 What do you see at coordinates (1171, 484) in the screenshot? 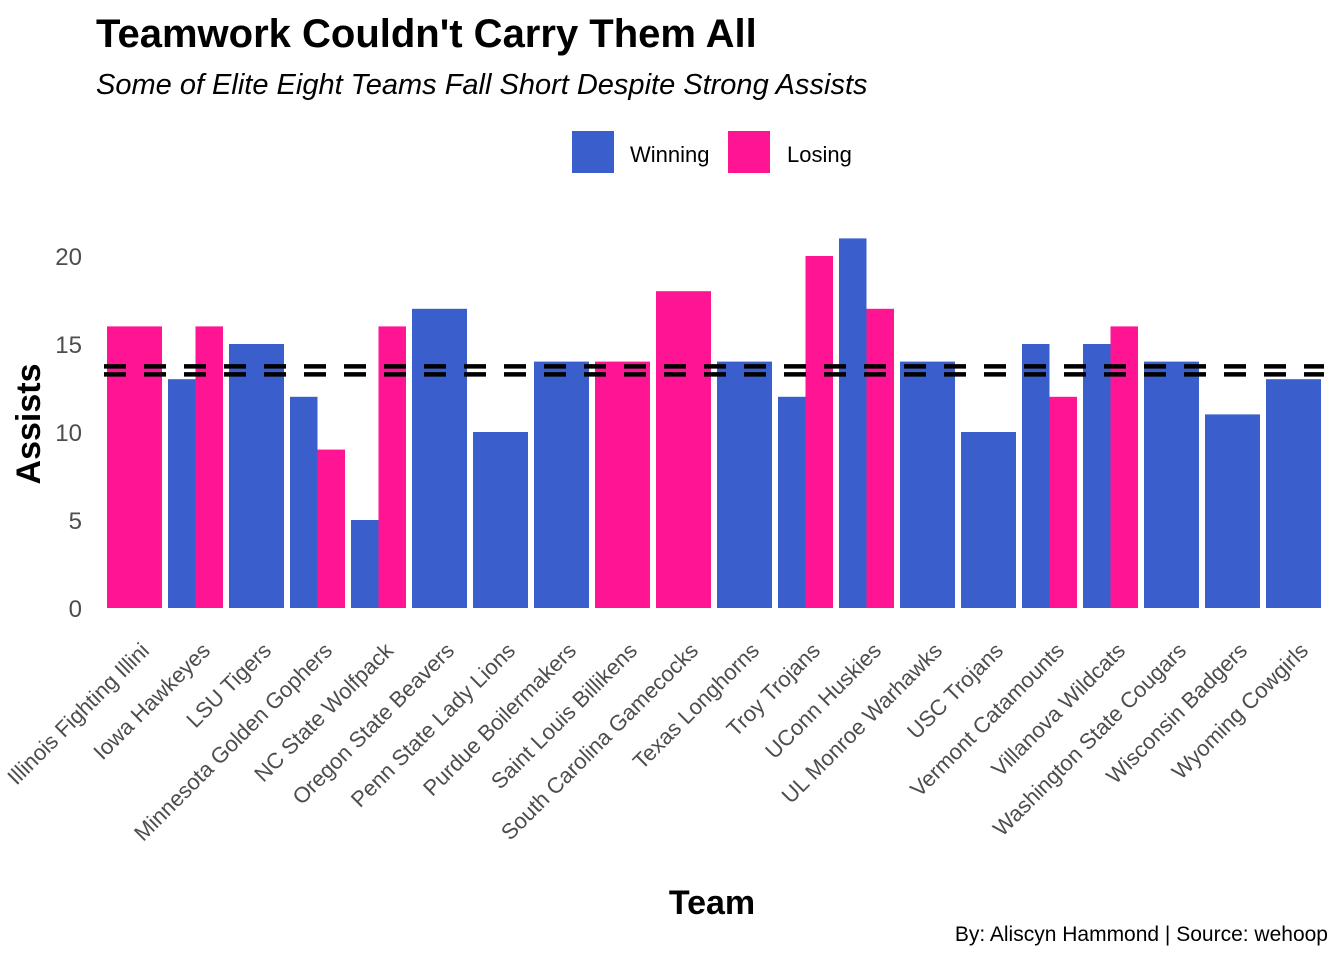
I see `bar-winning-washington-state-cougars` at bounding box center [1171, 484].